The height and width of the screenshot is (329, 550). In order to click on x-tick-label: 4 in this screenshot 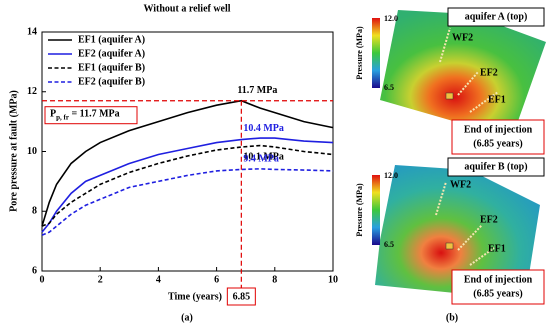, I will do `click(158, 279)`.